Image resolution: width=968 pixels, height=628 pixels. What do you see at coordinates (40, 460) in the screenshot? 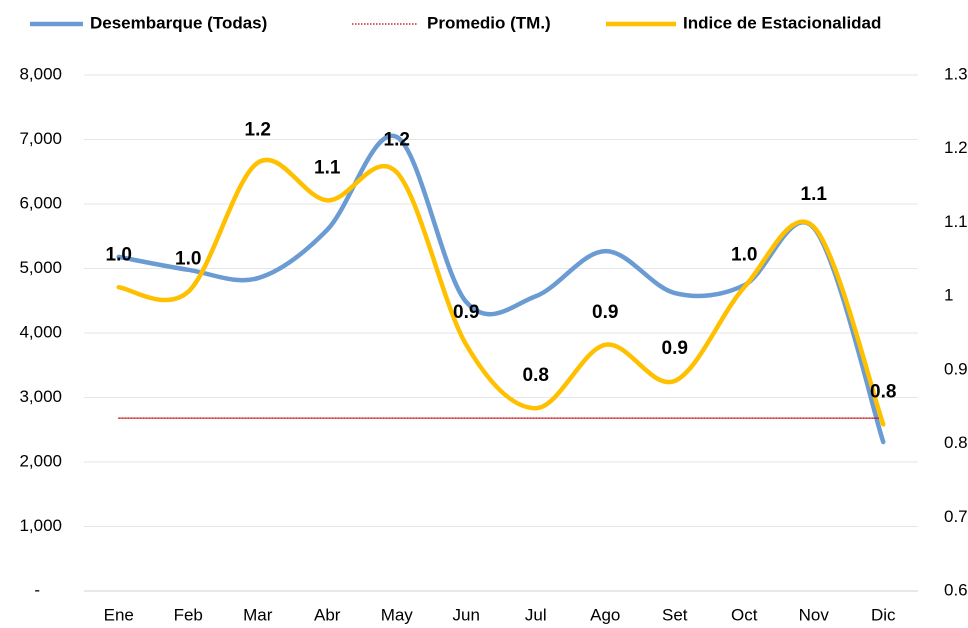
I see `y-tick-label: 2,000` at bounding box center [40, 460].